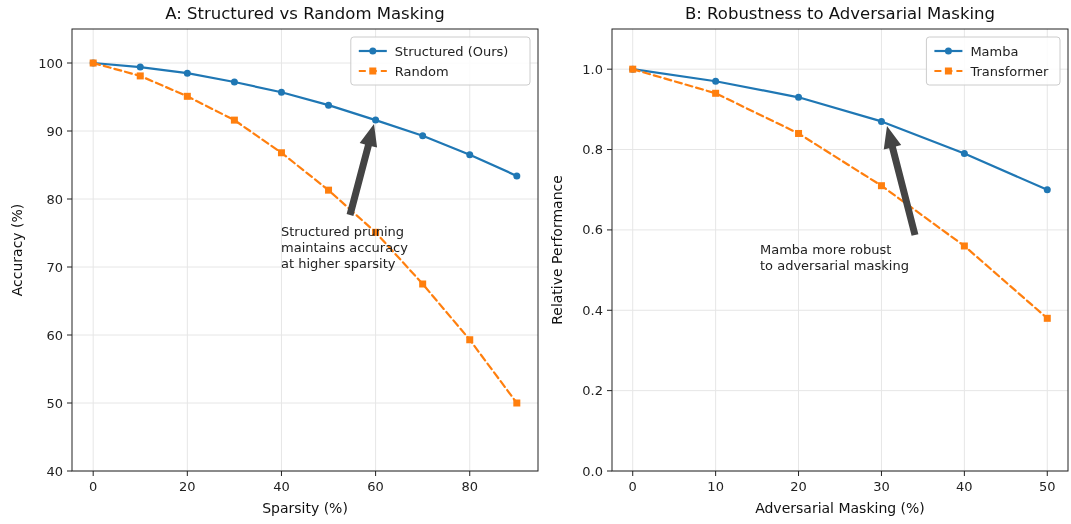 The height and width of the screenshot is (524, 1071). What do you see at coordinates (305, 508) in the screenshot?
I see `x-axis-title: Sparsity (%)` at bounding box center [305, 508].